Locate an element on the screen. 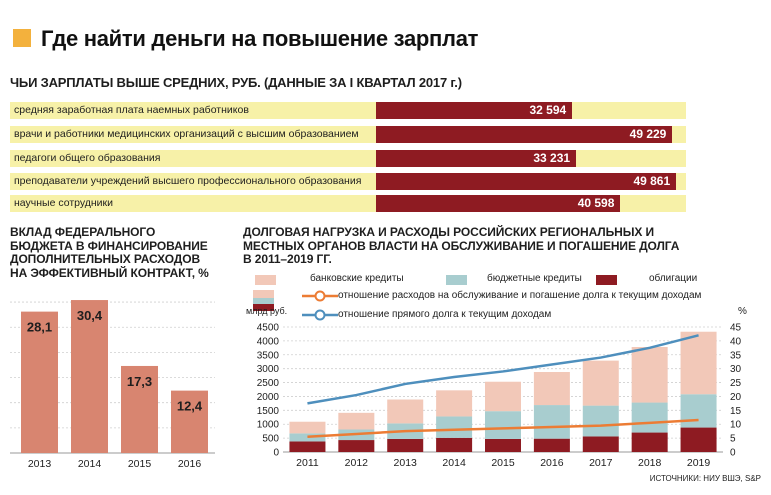  federal-value-label: 30,4 is located at coordinates (90, 315).